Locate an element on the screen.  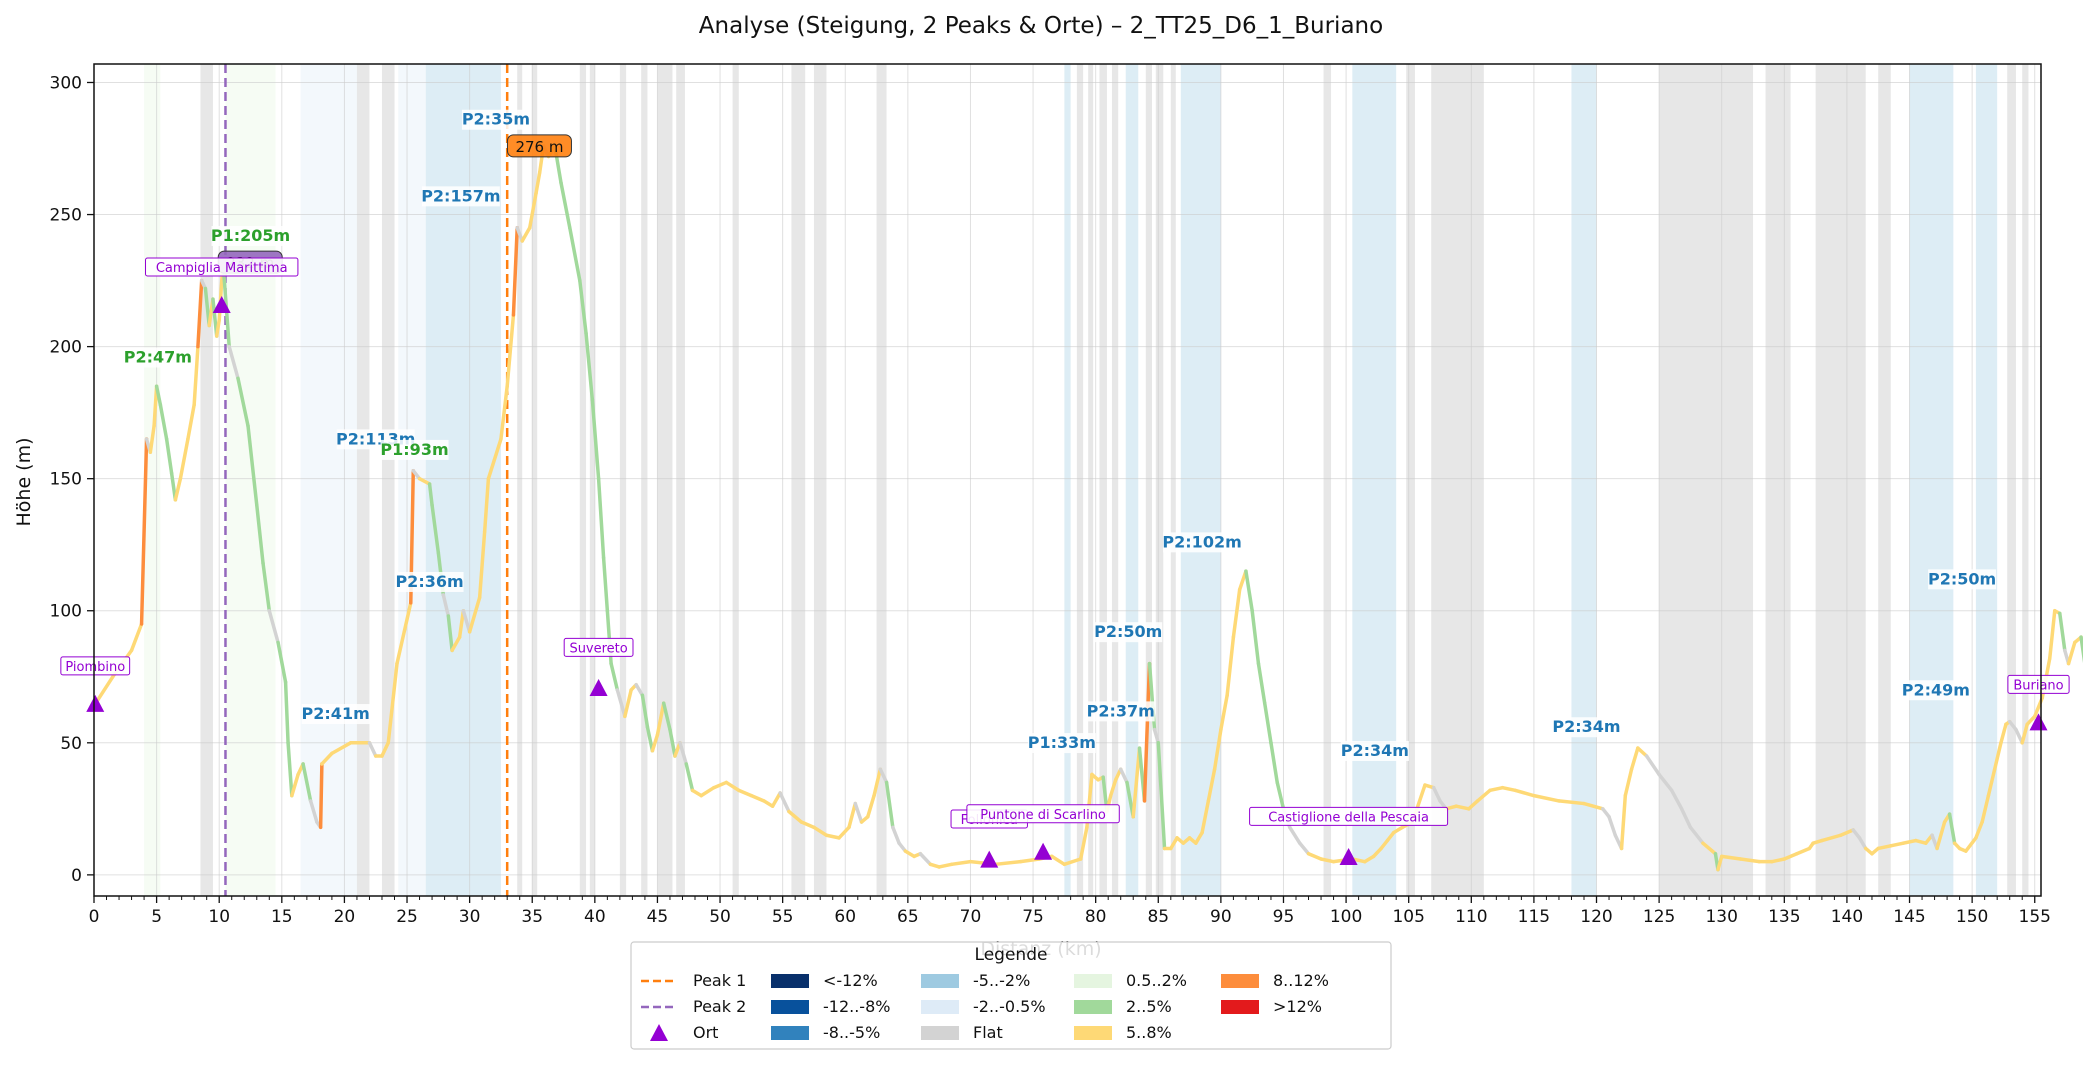
peak-lines is located at coordinates (366, 480).